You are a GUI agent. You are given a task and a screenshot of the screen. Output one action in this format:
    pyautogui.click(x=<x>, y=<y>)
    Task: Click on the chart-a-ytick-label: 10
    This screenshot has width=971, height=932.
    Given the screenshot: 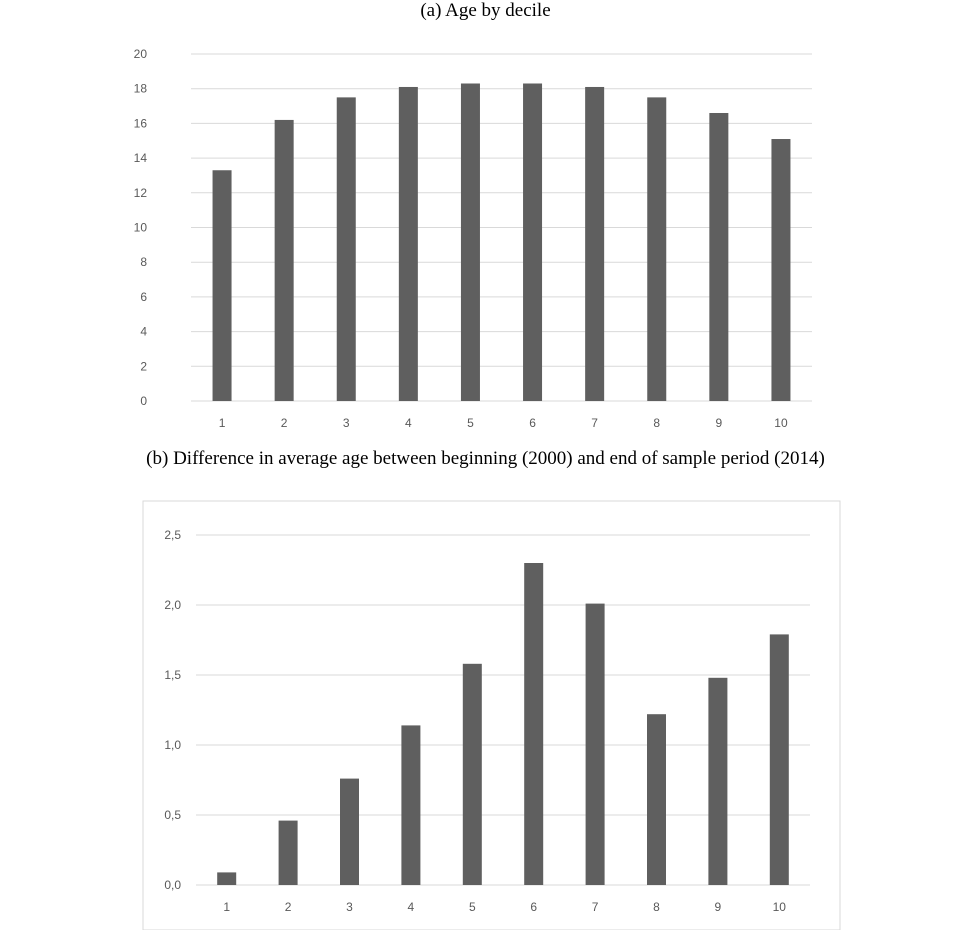 What is the action you would take?
    pyautogui.click(x=141, y=228)
    